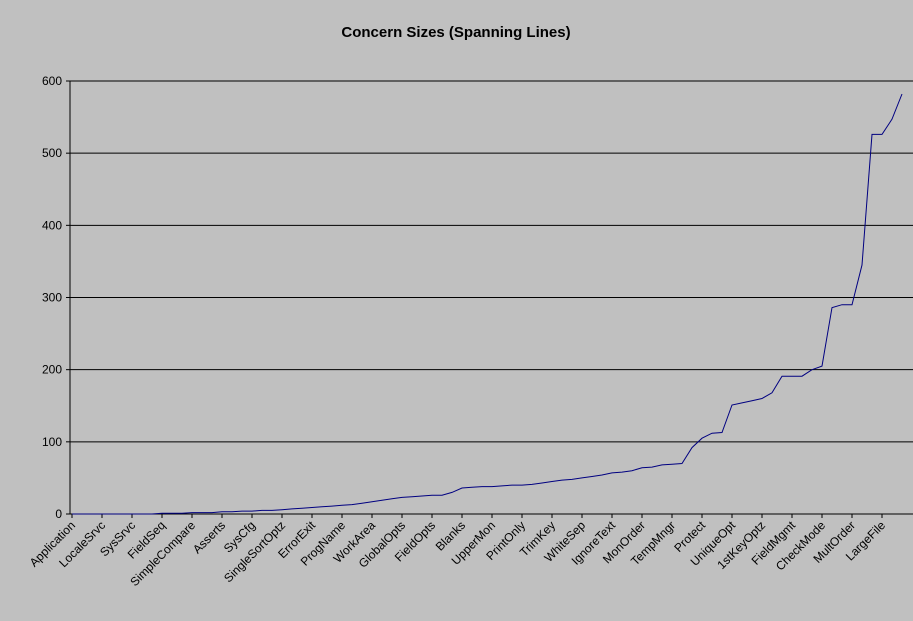 This screenshot has width=913, height=621. I want to click on y-tick-label: 500, so click(52, 153).